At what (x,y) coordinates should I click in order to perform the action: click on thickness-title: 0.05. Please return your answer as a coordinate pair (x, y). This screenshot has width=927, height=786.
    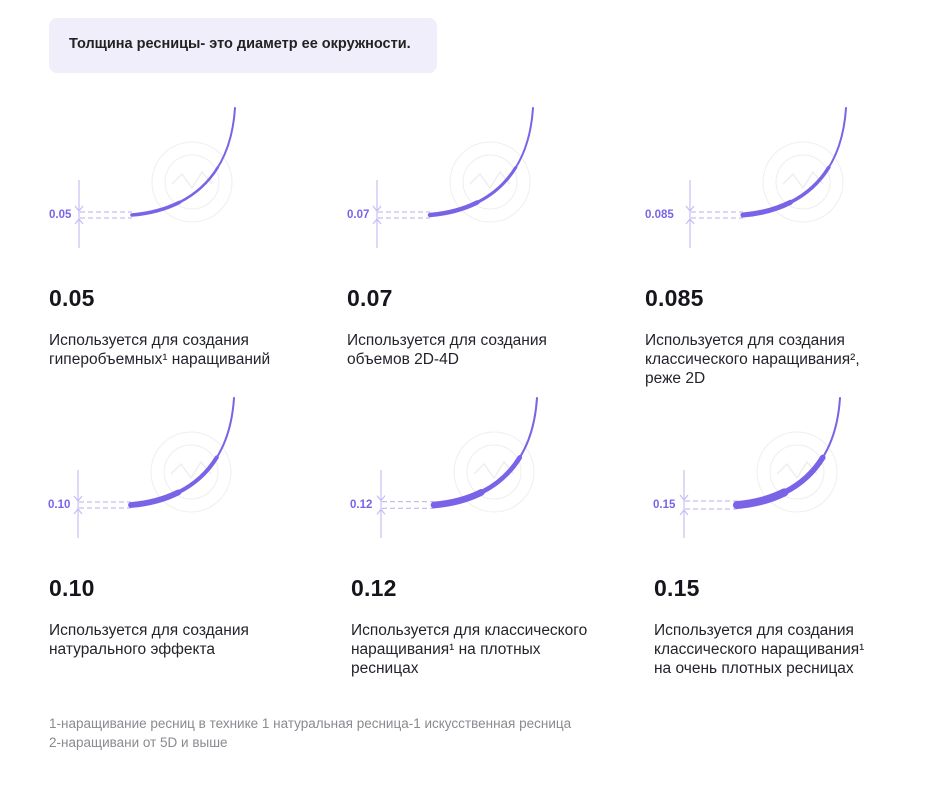
    Looking at the image, I should click on (72, 298).